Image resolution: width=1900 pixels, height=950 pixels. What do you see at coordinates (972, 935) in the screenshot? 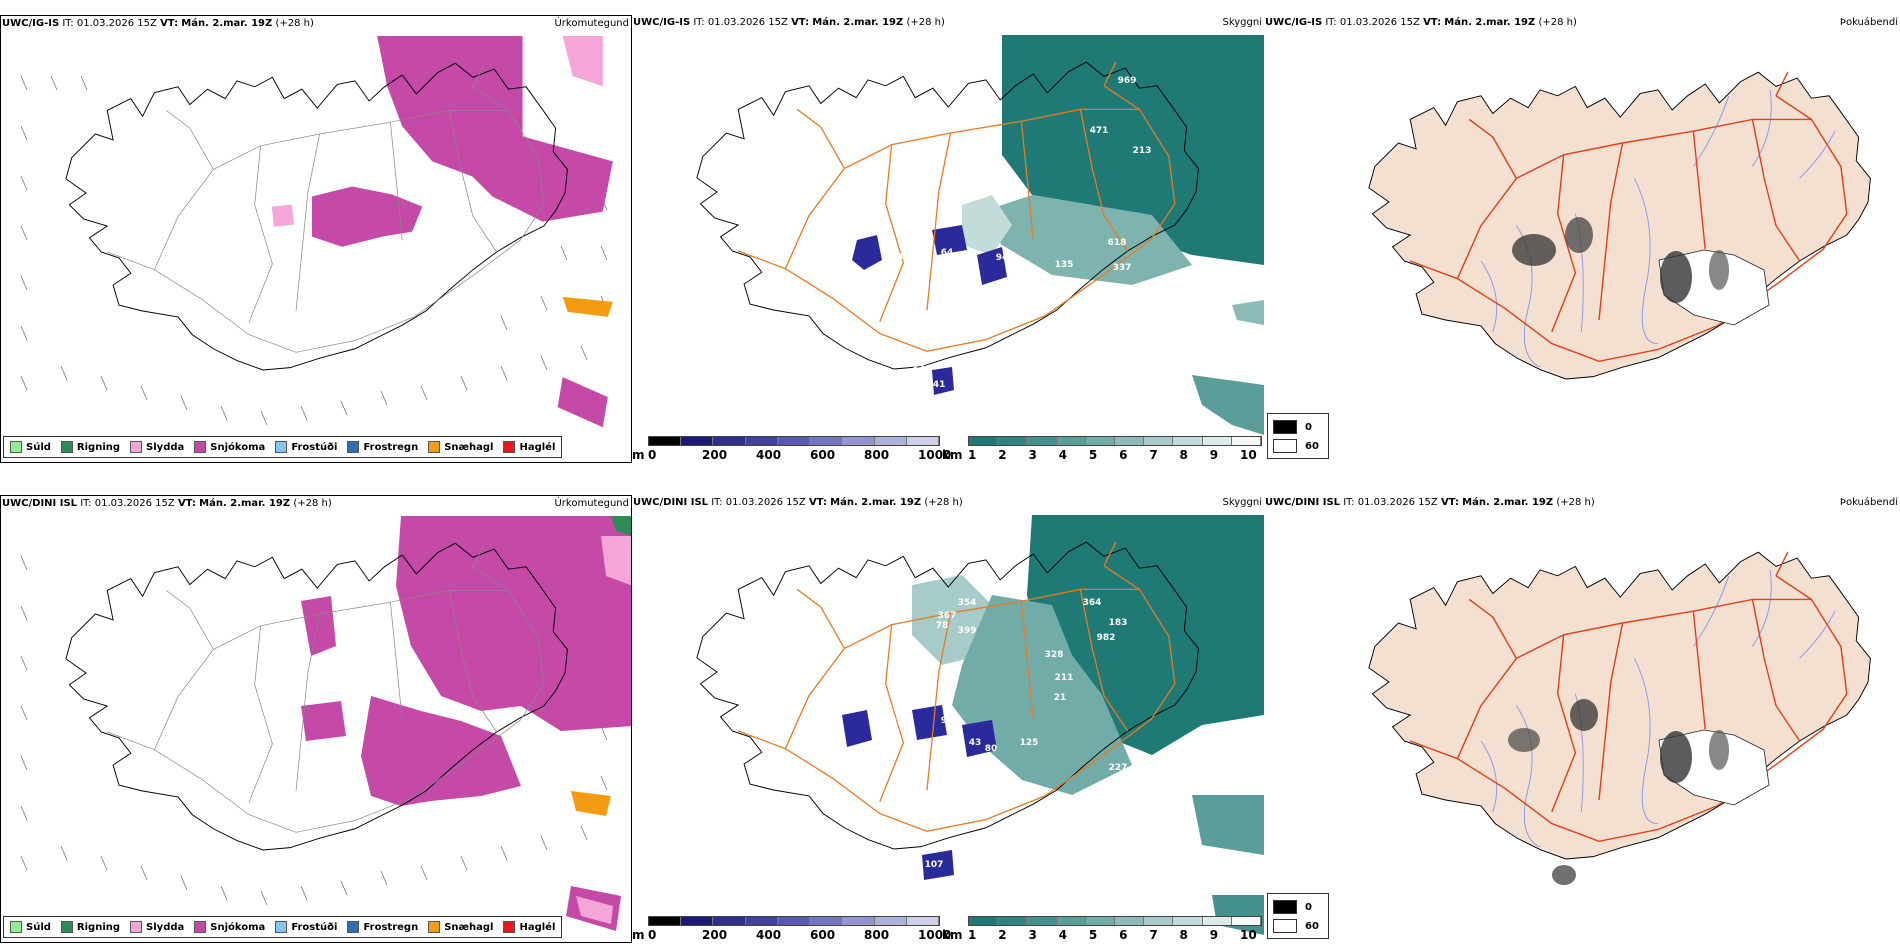
I see `colorbar-tick: 1` at bounding box center [972, 935].